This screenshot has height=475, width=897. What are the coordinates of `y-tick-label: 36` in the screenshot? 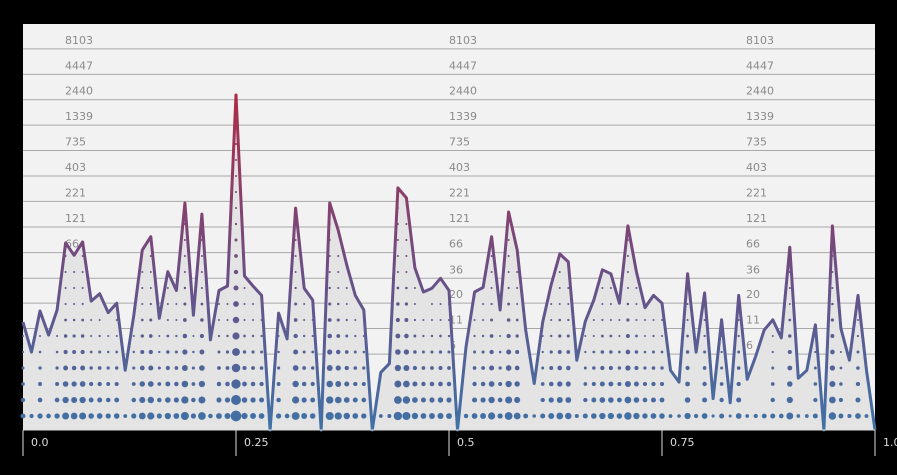 It's located at (753, 269).